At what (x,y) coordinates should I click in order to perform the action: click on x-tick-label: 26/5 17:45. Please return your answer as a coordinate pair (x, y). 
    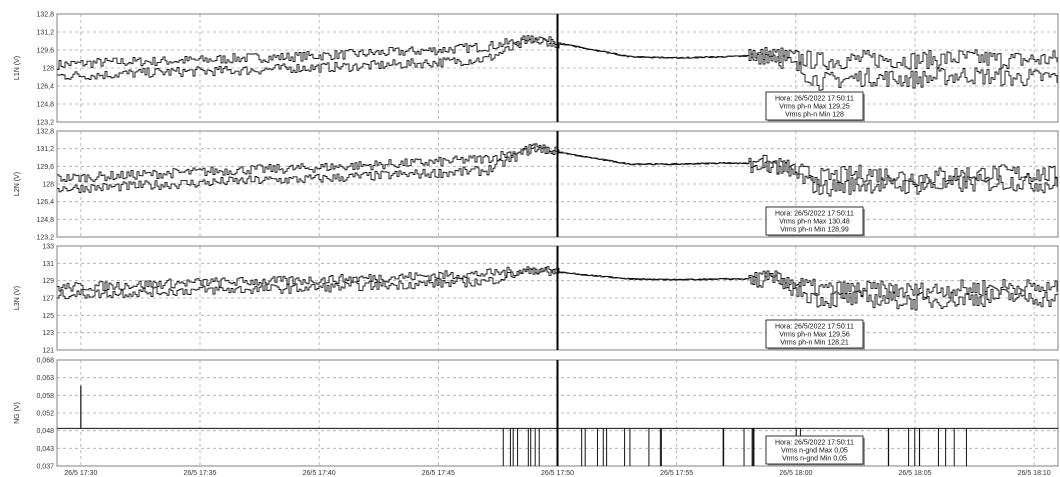
    Looking at the image, I should click on (438, 473).